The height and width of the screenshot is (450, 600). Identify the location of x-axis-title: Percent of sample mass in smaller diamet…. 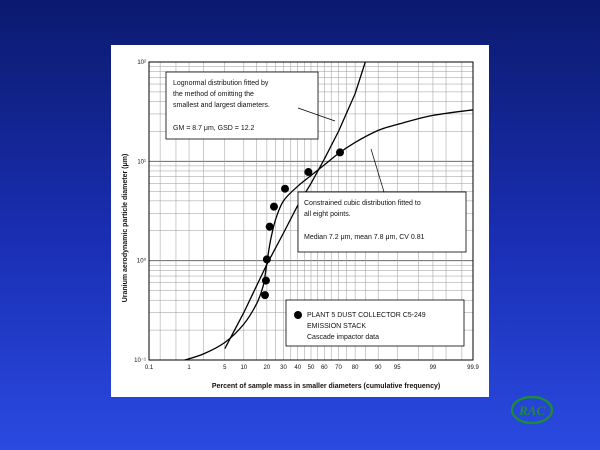
(326, 386).